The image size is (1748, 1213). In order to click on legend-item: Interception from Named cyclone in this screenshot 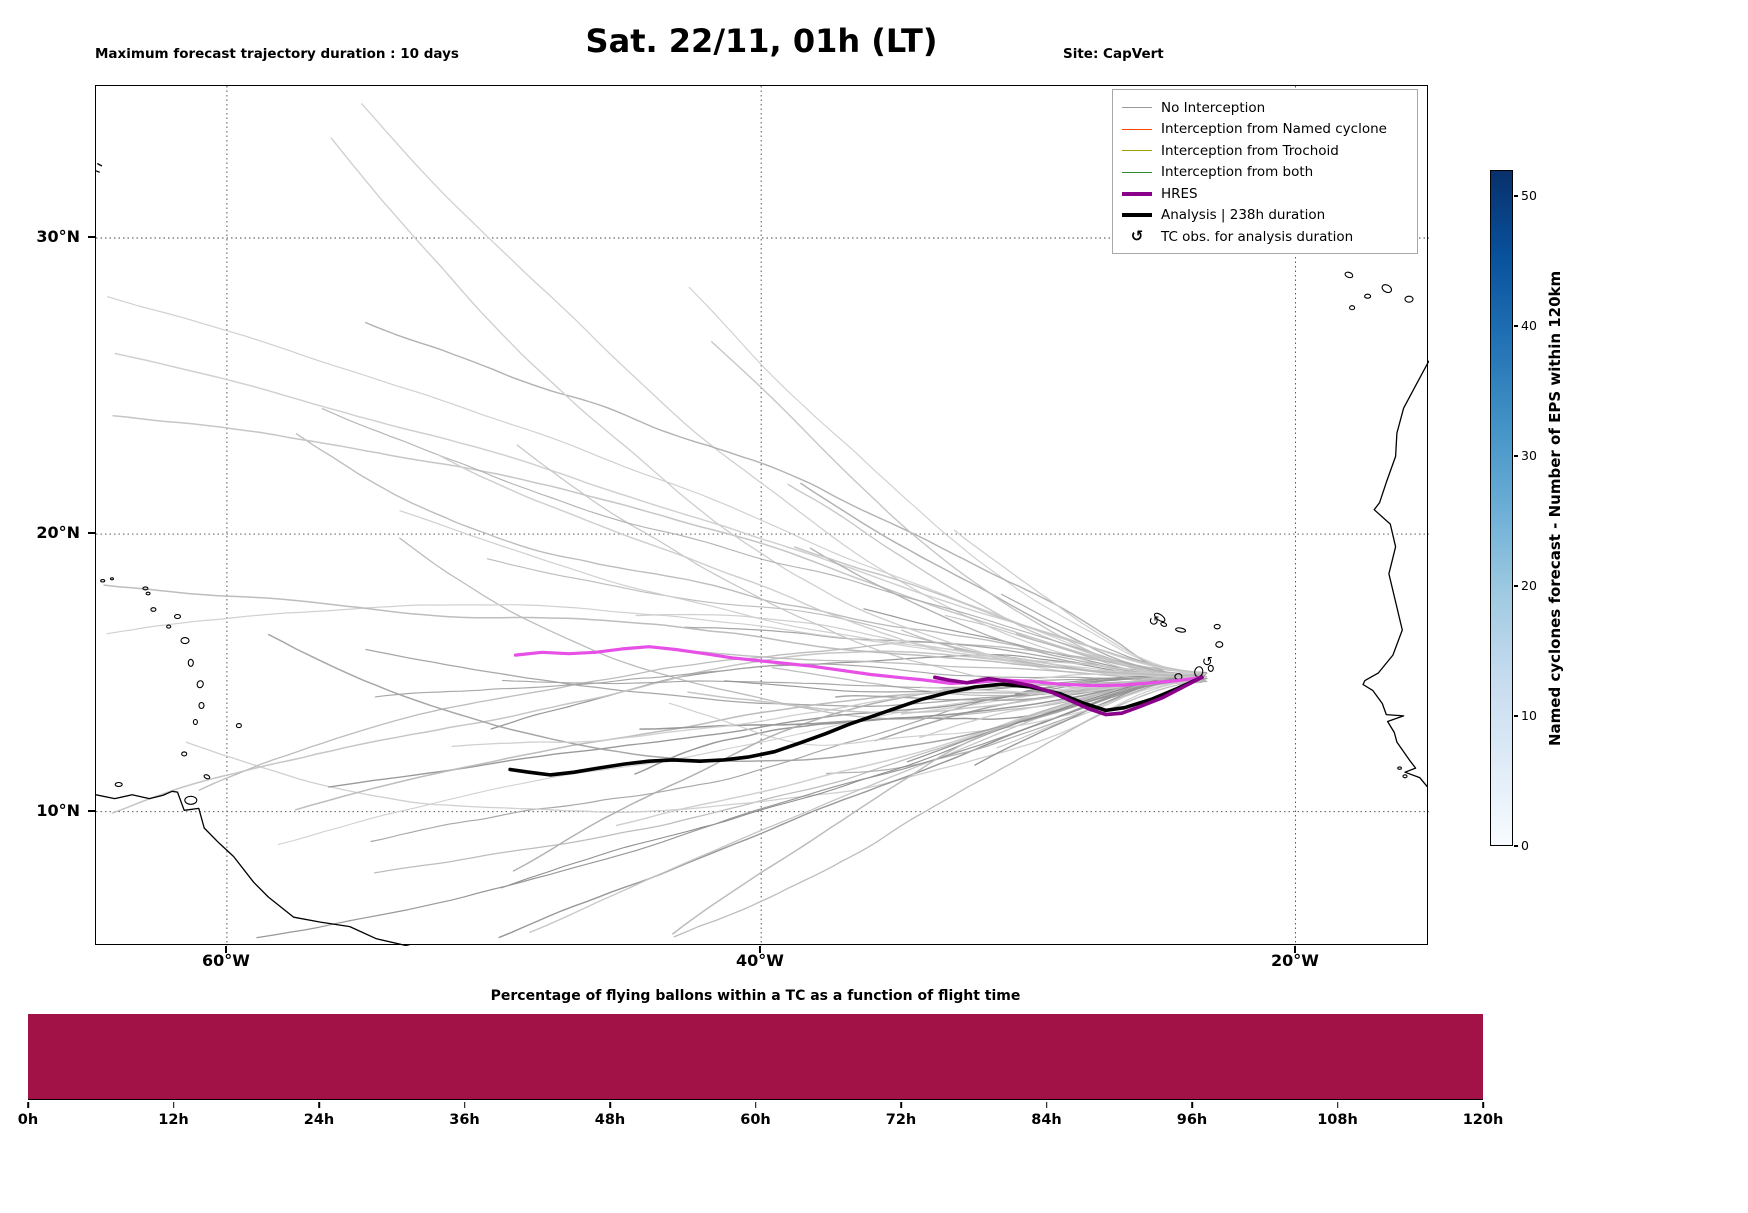, I will do `click(1265, 130)`.